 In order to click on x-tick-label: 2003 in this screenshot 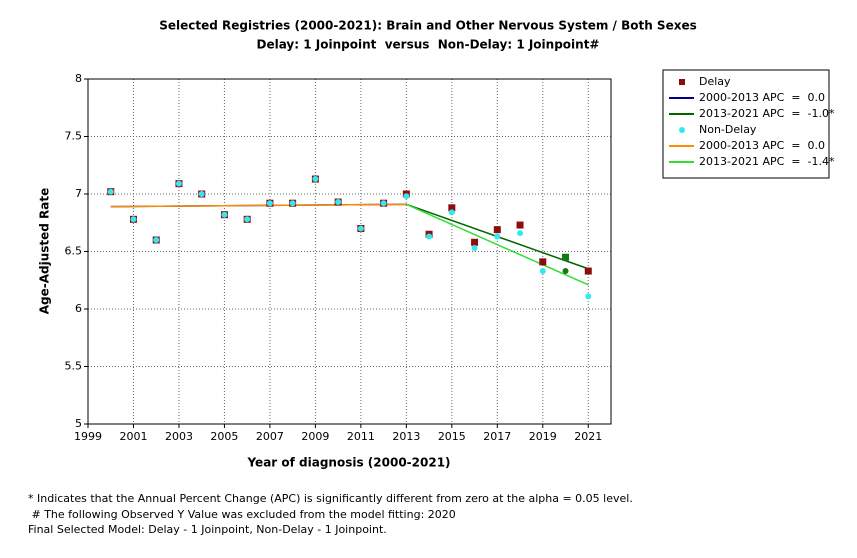, I will do `click(179, 436)`.